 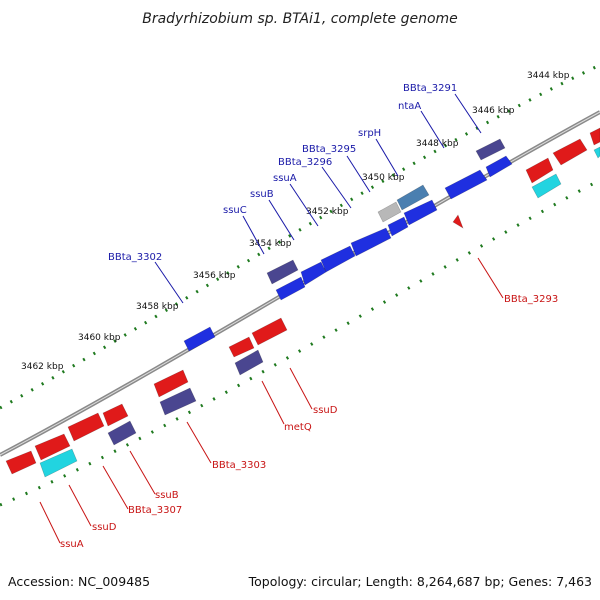 I want to click on tick-label: 3460 kbp, so click(x=99, y=338).